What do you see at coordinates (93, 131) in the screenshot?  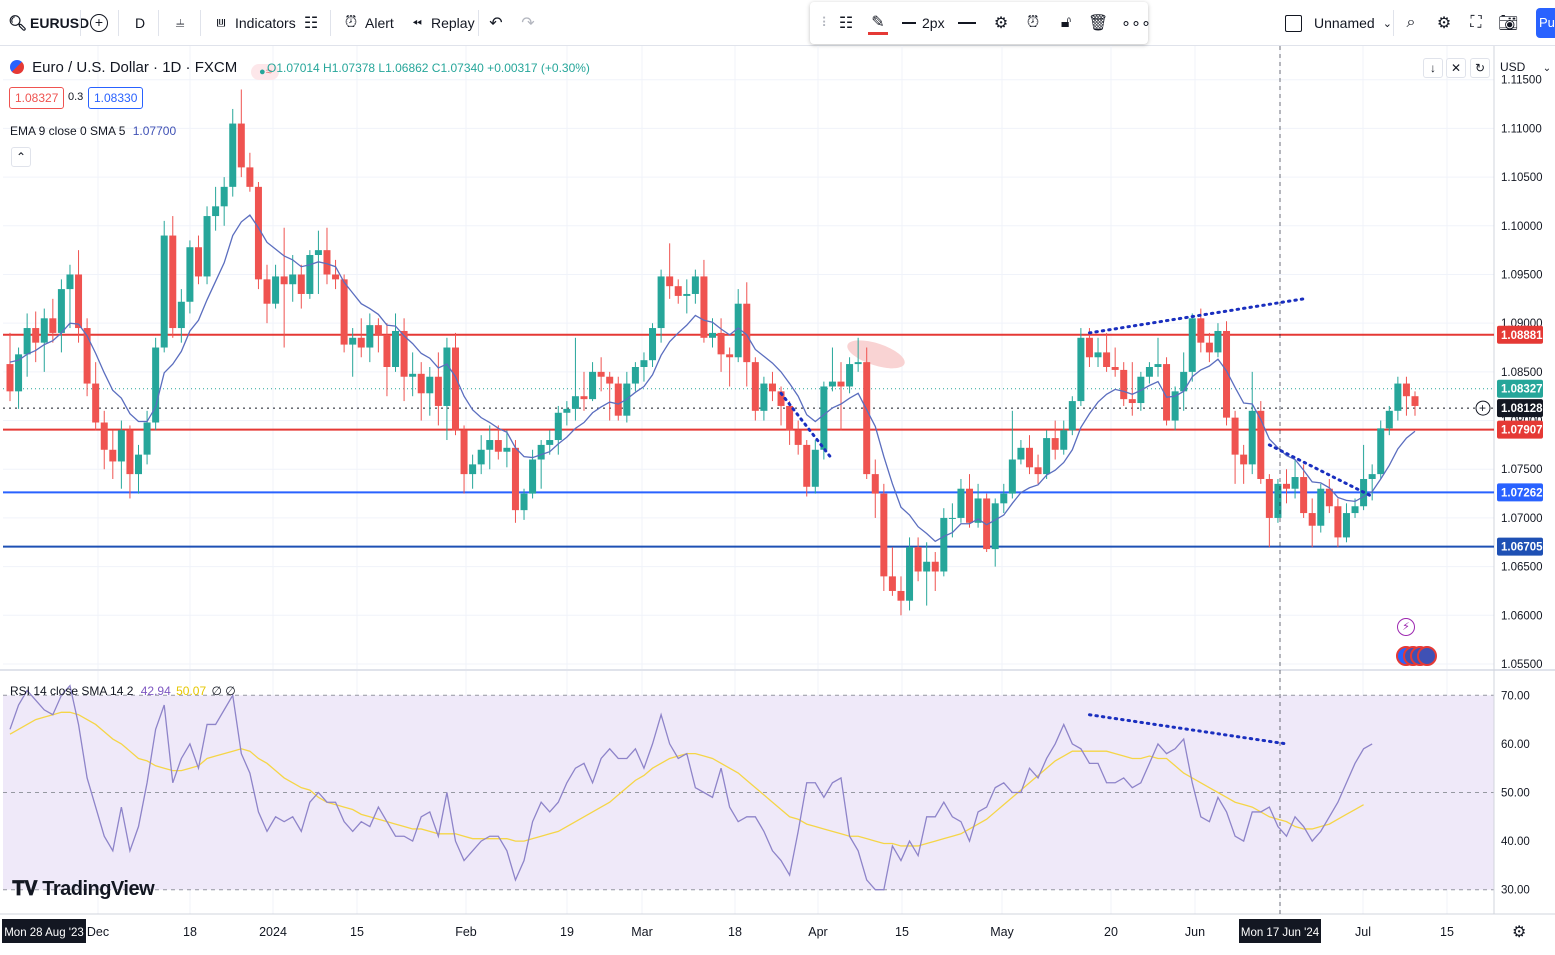 I see `ema-legend: EMA 9 close 0 SMA 5 1.07700` at bounding box center [93, 131].